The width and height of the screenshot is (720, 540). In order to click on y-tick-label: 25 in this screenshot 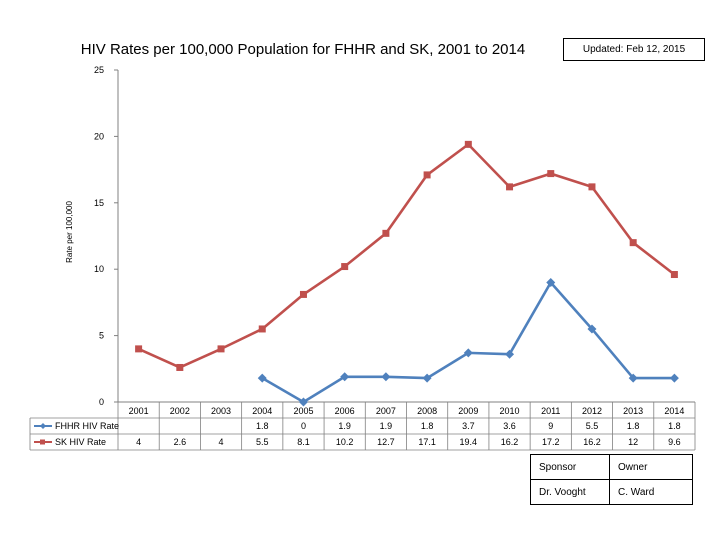, I will do `click(99, 70)`.